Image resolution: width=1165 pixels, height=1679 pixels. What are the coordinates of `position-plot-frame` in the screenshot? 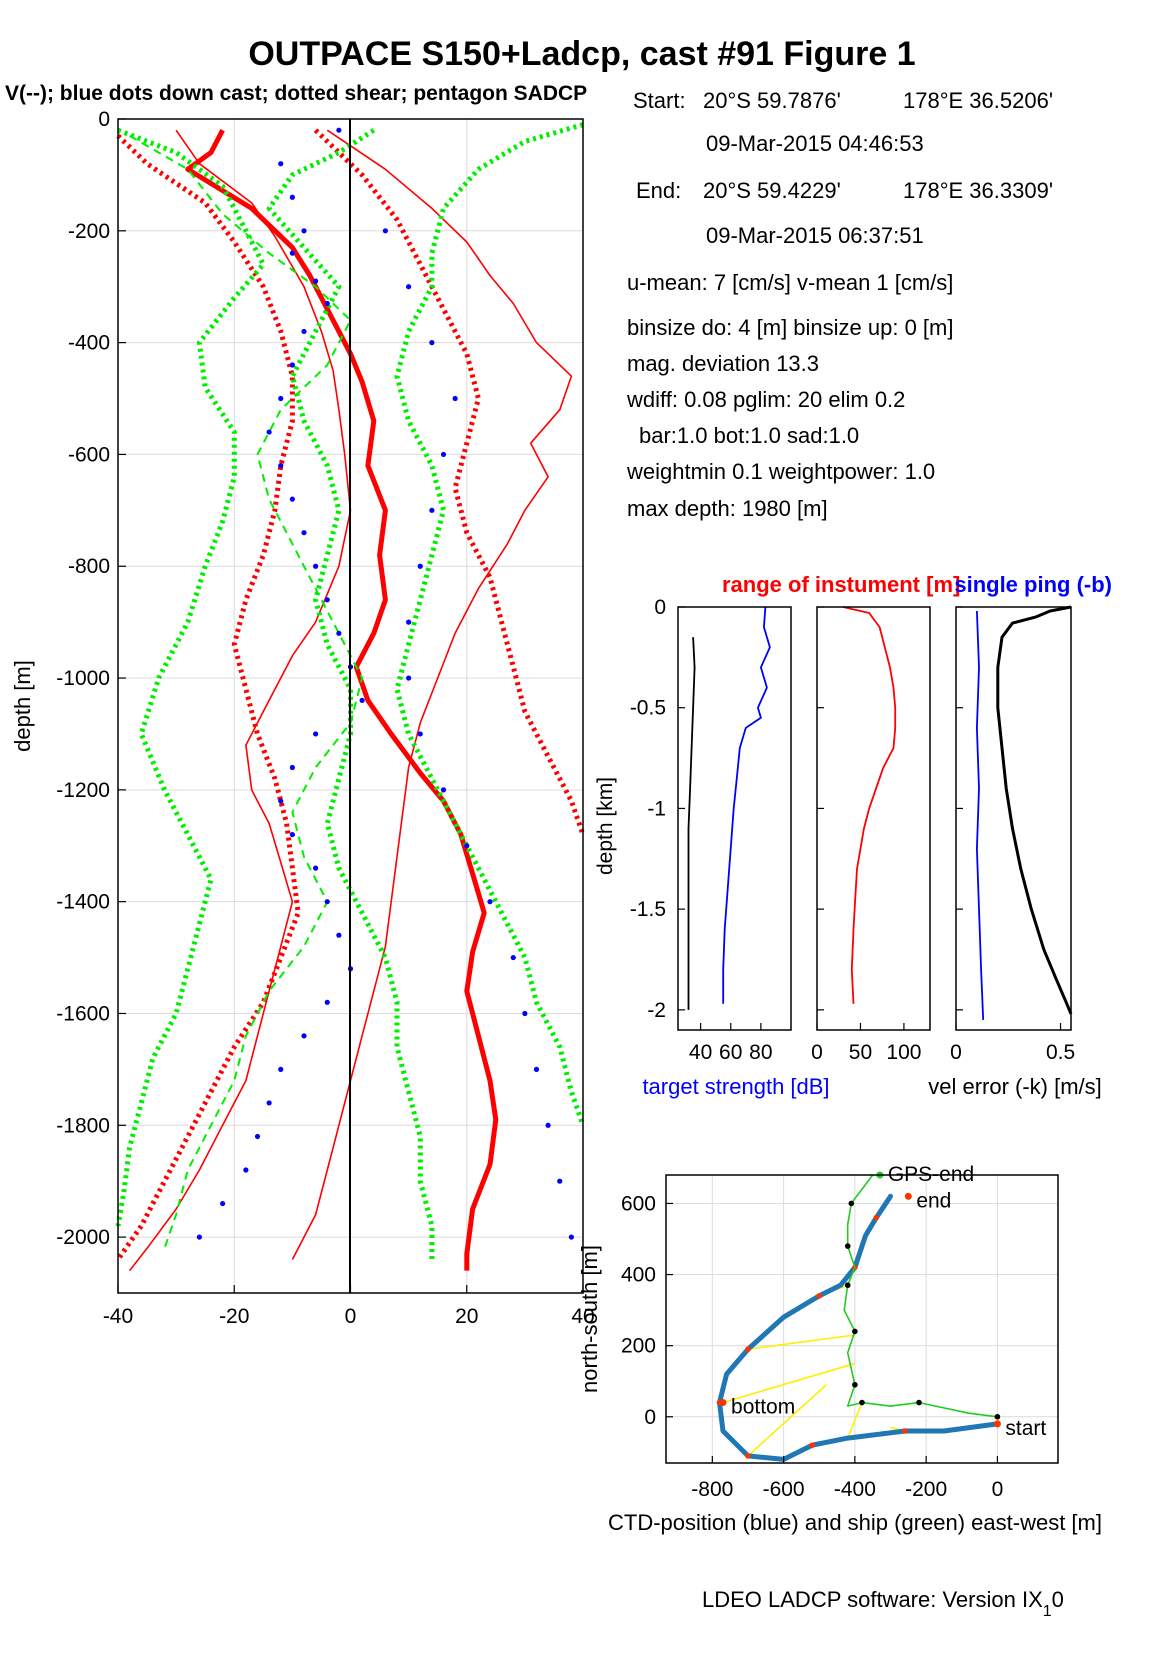 It's located at (862, 1319).